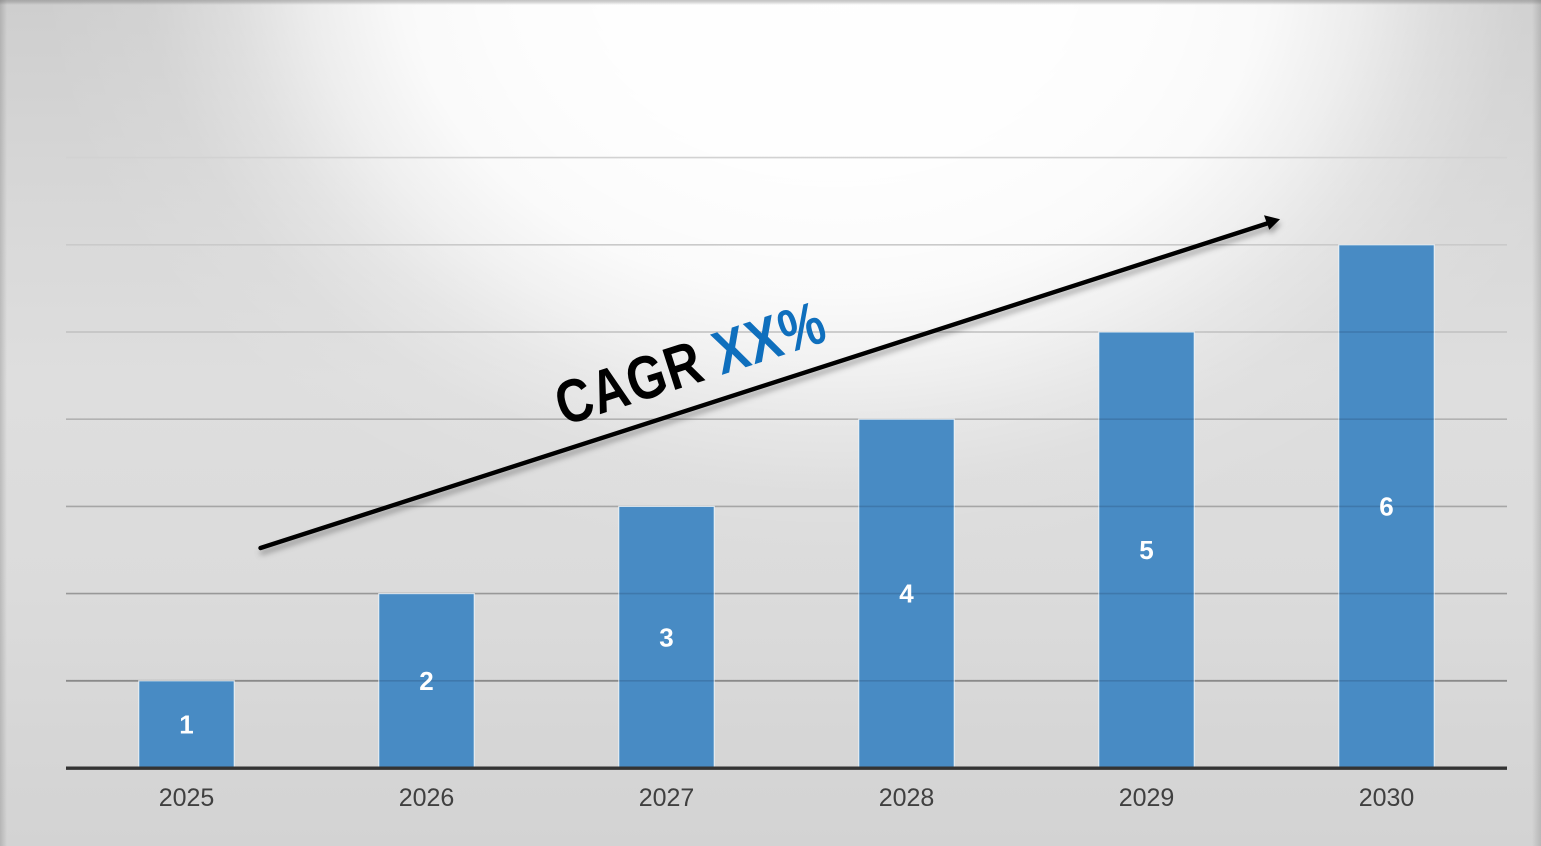 The image size is (1541, 846). I want to click on svg-text: 2025, so click(187, 798).